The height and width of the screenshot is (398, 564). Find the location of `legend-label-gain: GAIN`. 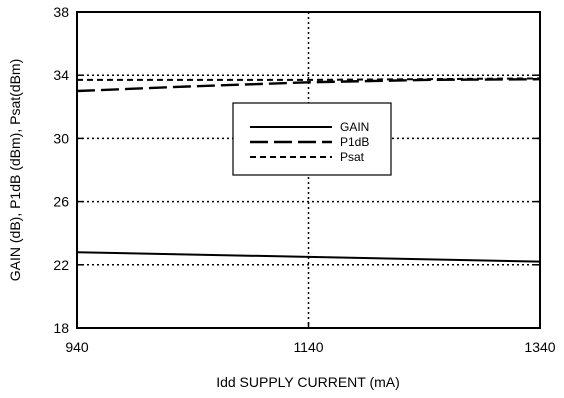

legend-label-gain: GAIN is located at coordinates (354, 127).